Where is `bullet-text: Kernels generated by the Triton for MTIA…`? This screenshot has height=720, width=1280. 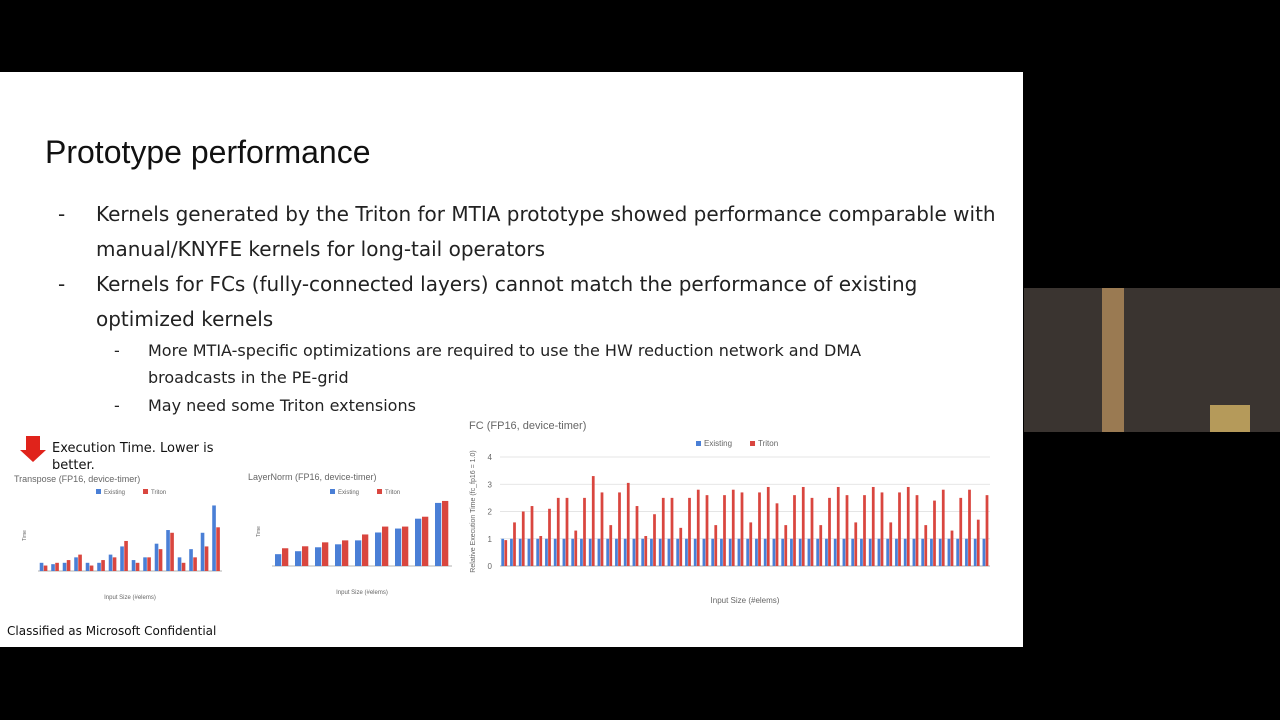 bullet-text: Kernels generated by the Triton for MTIA… is located at coordinates (546, 231).